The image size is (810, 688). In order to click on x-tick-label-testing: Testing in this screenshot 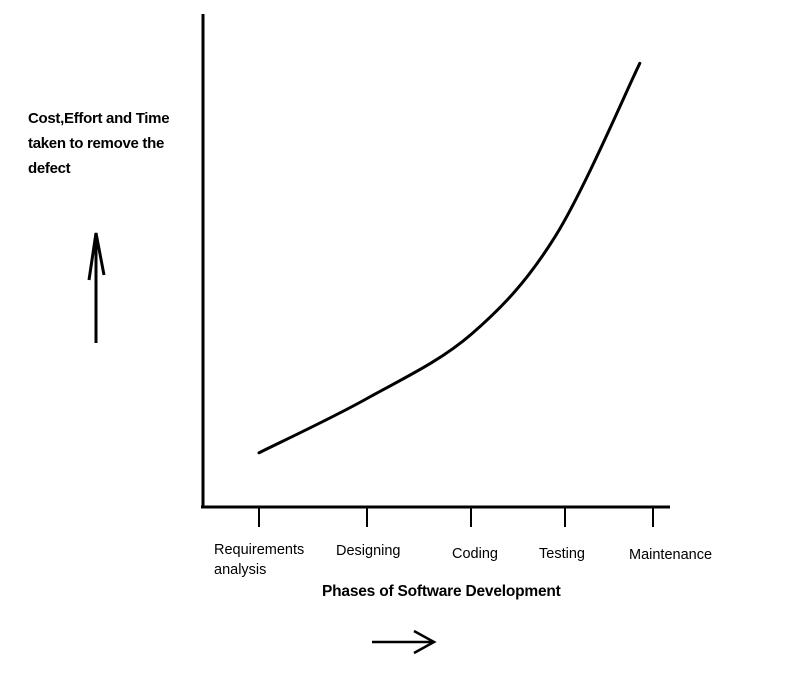, I will do `click(562, 554)`.